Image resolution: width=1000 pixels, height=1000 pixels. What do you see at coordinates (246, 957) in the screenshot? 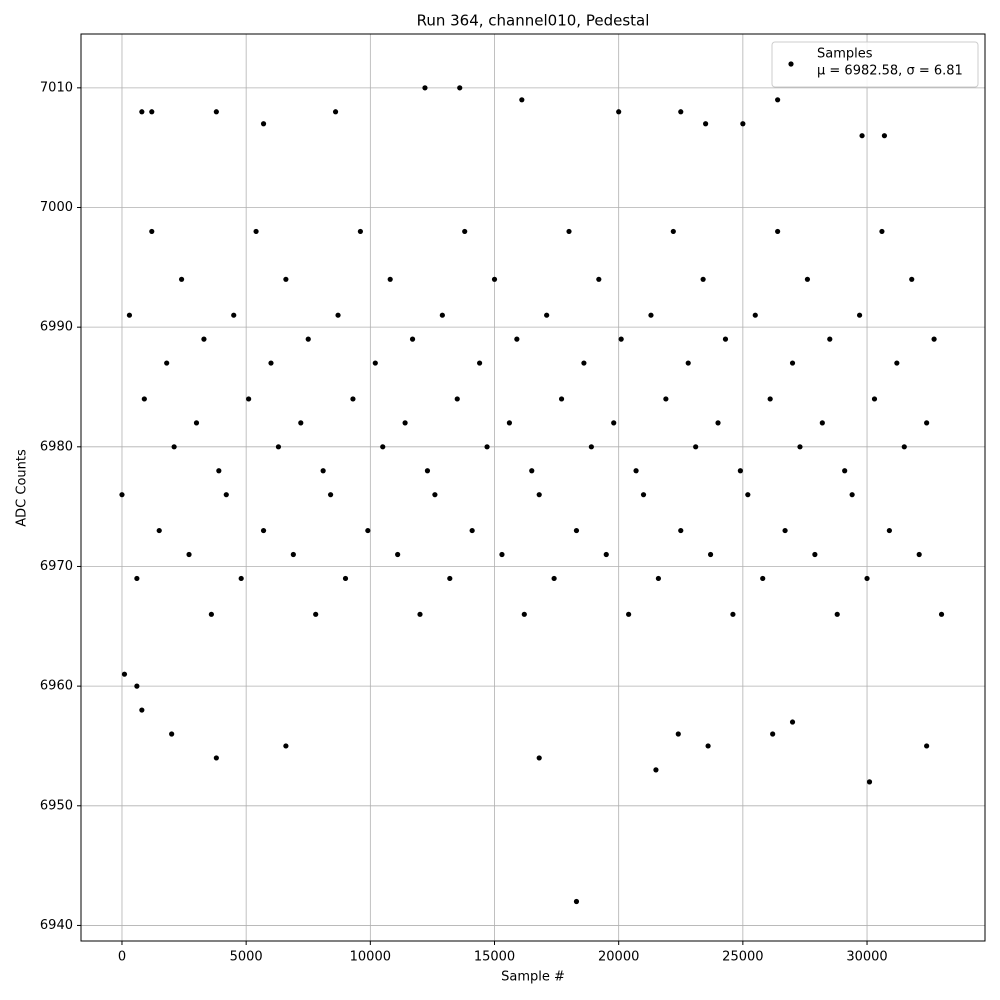
I see `x-tick-label: 5000` at bounding box center [246, 957].